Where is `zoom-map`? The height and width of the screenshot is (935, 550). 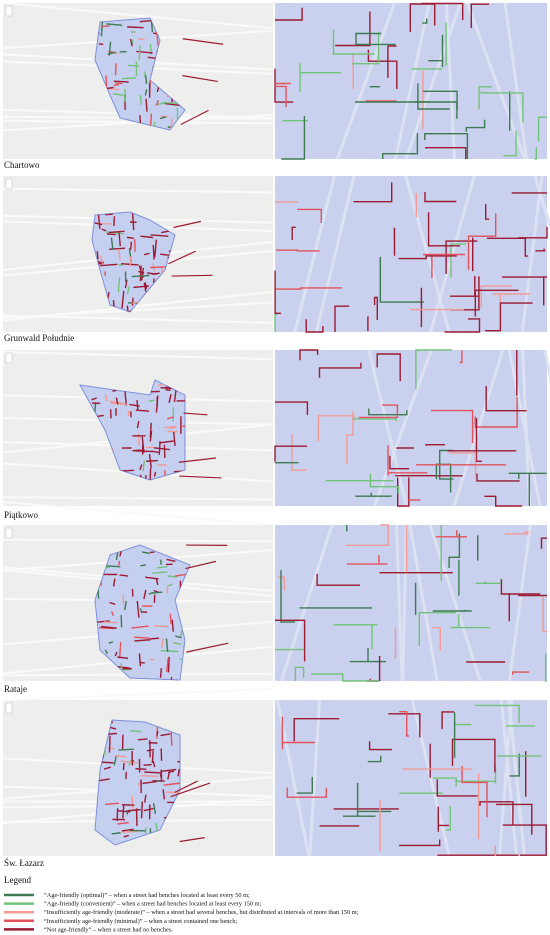 zoom-map is located at coordinates (411, 254).